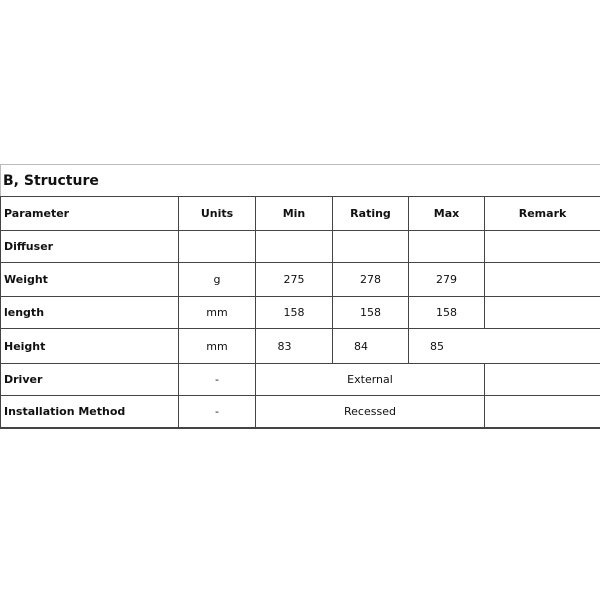  I want to click on cell-parameter: Installation Method, so click(89, 412).